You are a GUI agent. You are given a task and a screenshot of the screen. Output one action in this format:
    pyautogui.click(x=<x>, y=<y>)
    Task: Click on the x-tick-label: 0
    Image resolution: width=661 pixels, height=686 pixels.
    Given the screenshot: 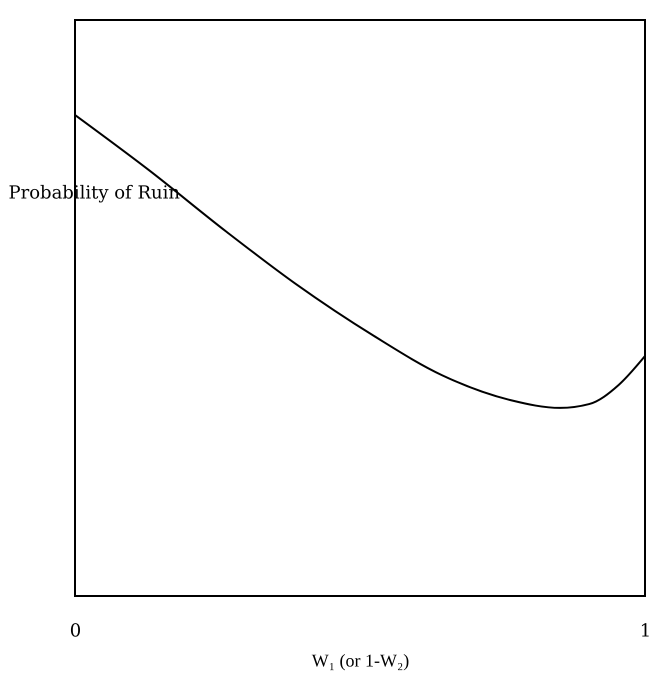 What is the action you would take?
    pyautogui.click(x=76, y=631)
    